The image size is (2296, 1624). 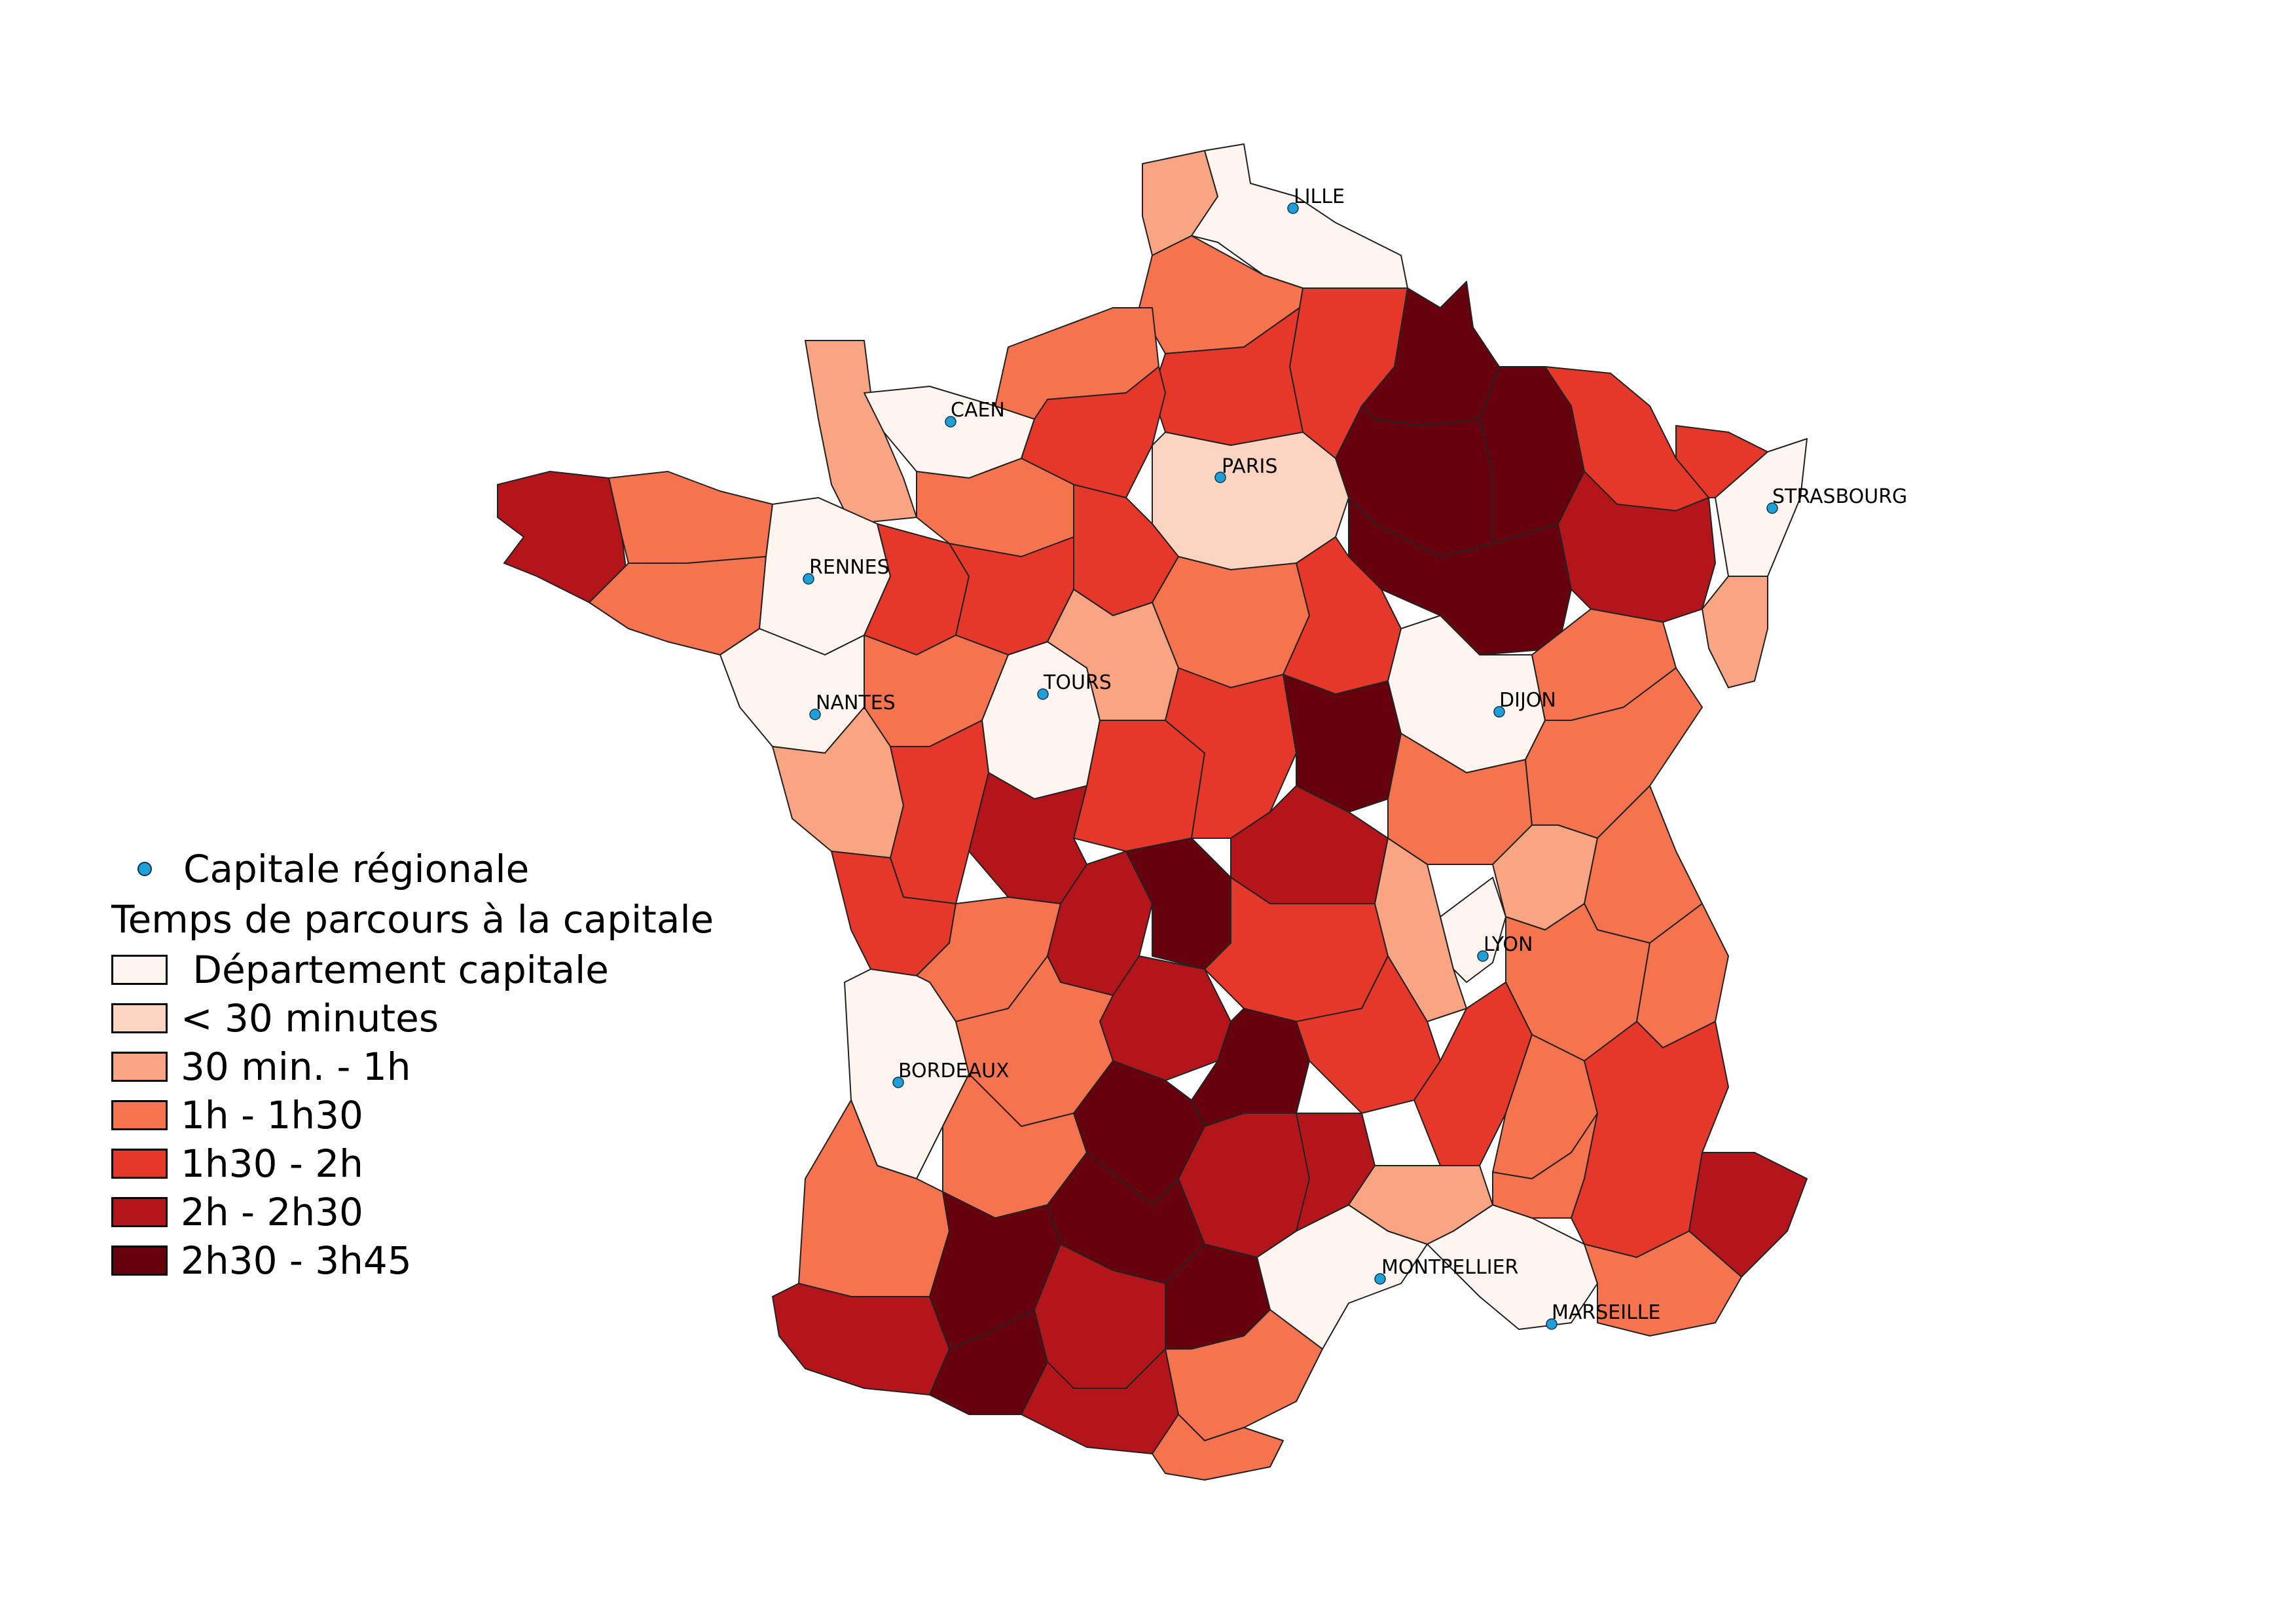 What do you see at coordinates (1449, 1267) in the screenshot?
I see `city-label: MONTPELLIER` at bounding box center [1449, 1267].